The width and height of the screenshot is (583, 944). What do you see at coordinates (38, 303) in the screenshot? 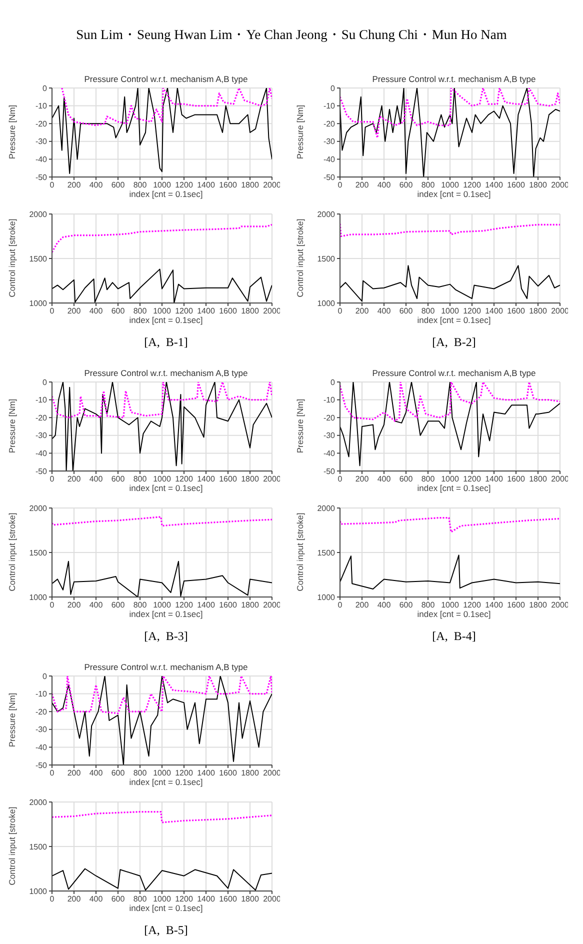
I see `y-tick-label: 1000` at bounding box center [38, 303].